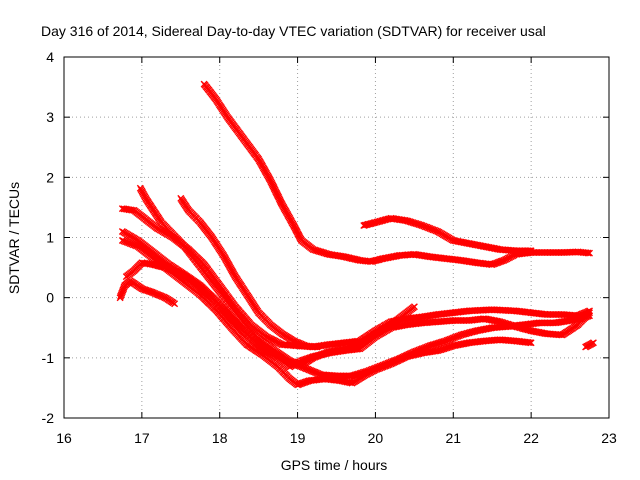 Image resolution: width=640 pixels, height=480 pixels. What do you see at coordinates (50, 298) in the screenshot?
I see `y-tick-label: 0` at bounding box center [50, 298].